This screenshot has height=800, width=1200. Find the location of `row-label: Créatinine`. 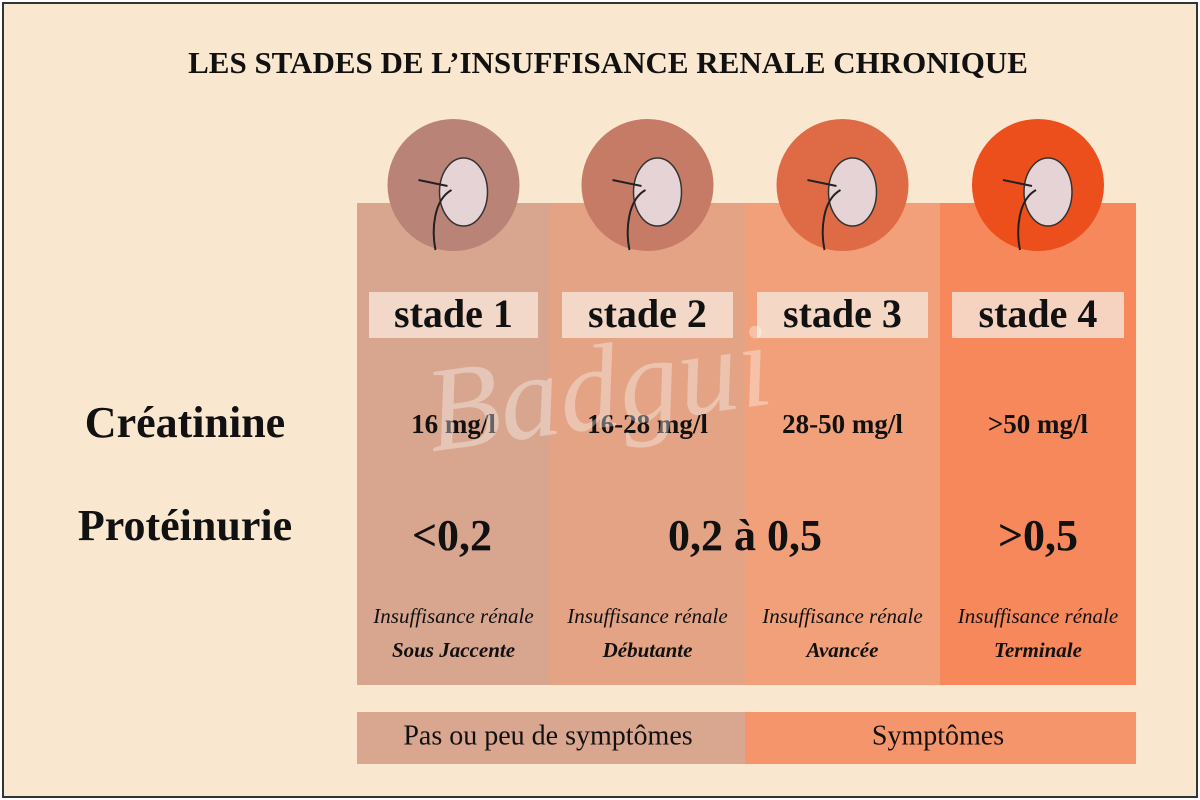

row-label: Créatinine is located at coordinates (185, 422).